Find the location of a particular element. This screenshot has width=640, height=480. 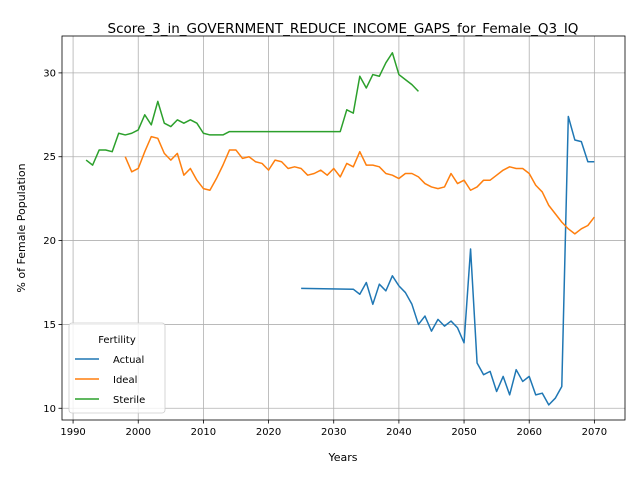

y-tick-label: 25 is located at coordinates (49, 157).